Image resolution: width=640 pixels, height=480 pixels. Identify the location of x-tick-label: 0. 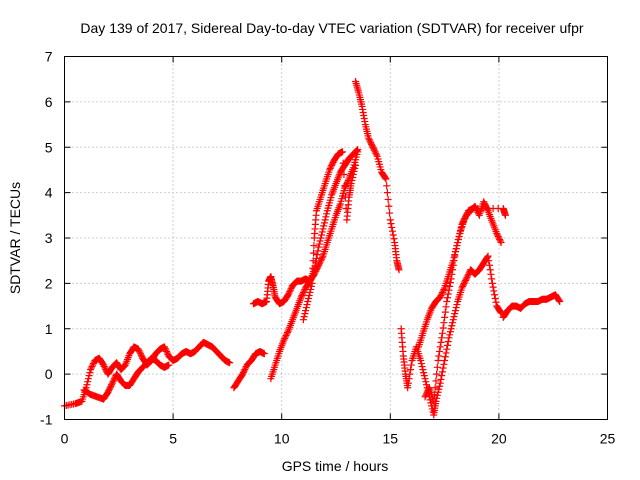
(65, 439).